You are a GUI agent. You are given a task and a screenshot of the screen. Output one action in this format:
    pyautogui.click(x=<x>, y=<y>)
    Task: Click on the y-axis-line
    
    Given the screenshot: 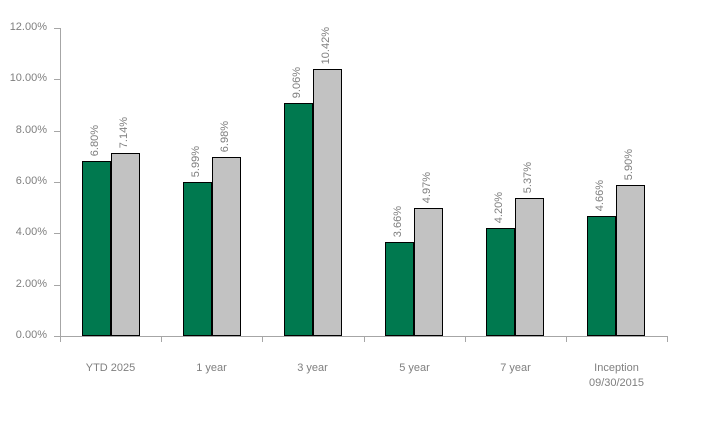 What is the action you would take?
    pyautogui.click(x=60, y=182)
    